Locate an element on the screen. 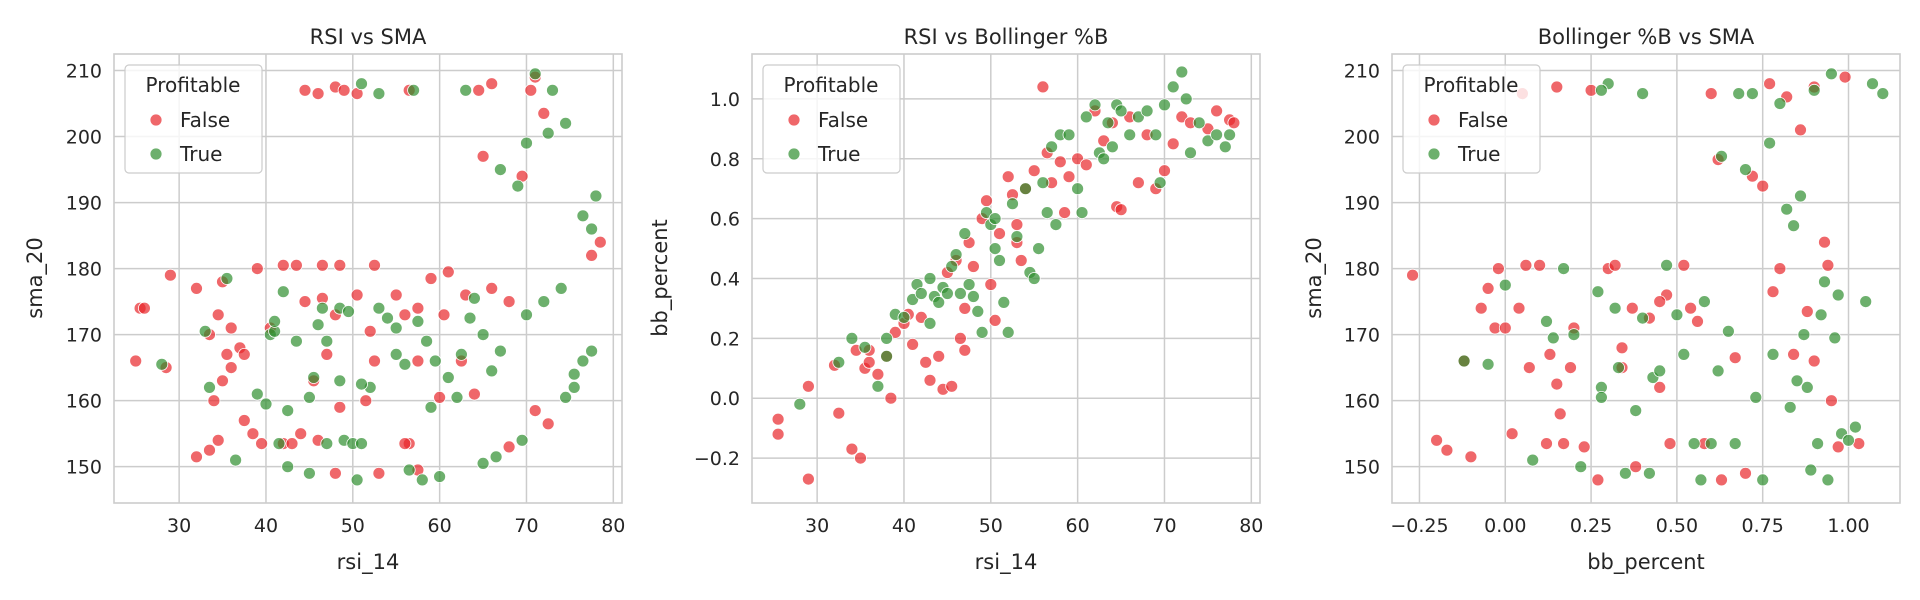 This screenshot has width=1920, height=600. y-axis-title: sma_20 is located at coordinates (35, 278).